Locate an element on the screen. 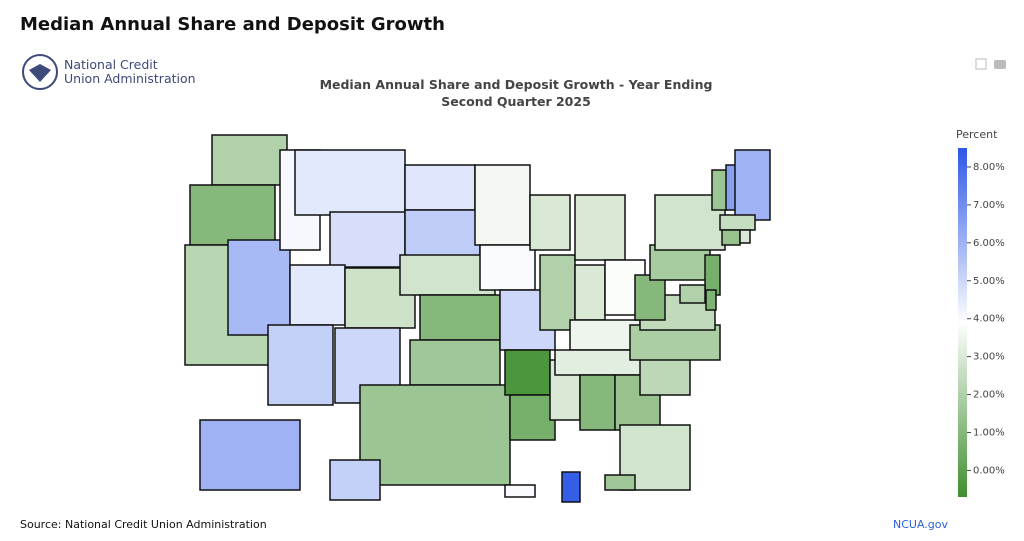 Image resolution: width=1024 pixels, height=541 pixels. logo-line: National Credit is located at coordinates (111, 64).